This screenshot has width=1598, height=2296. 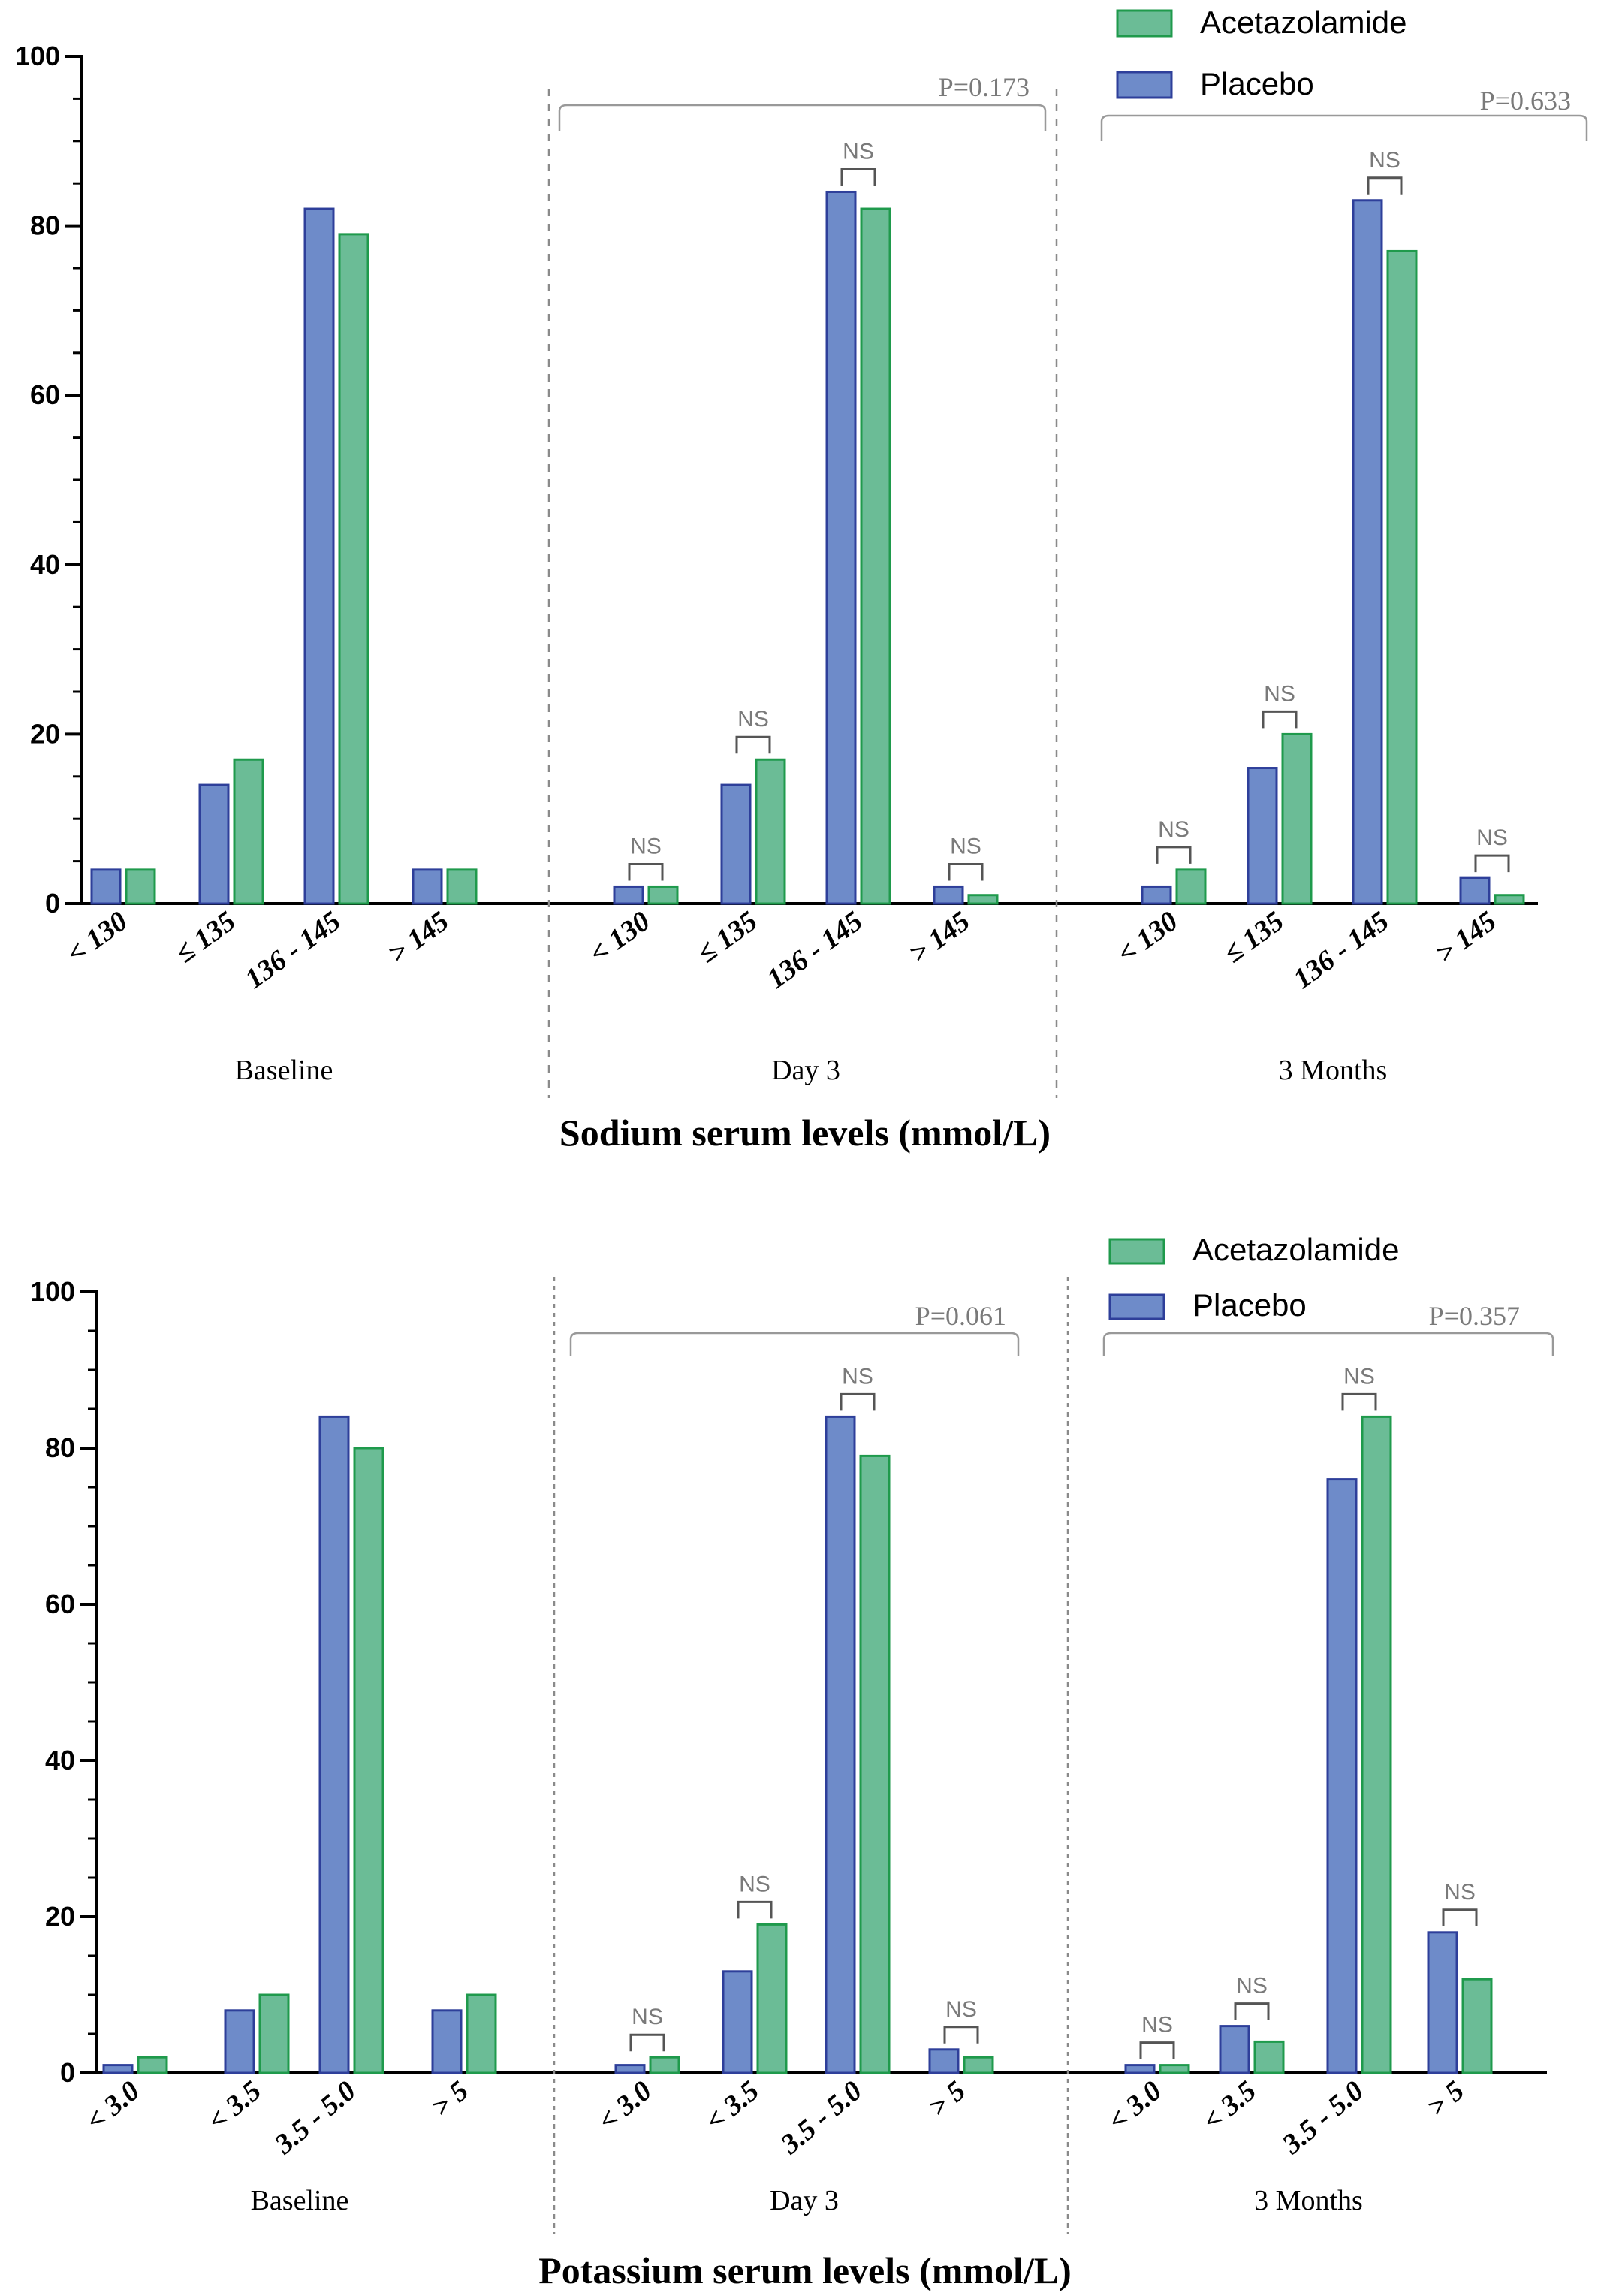 What do you see at coordinates (45, 564) in the screenshot?
I see `y-tick-label: 40` at bounding box center [45, 564].